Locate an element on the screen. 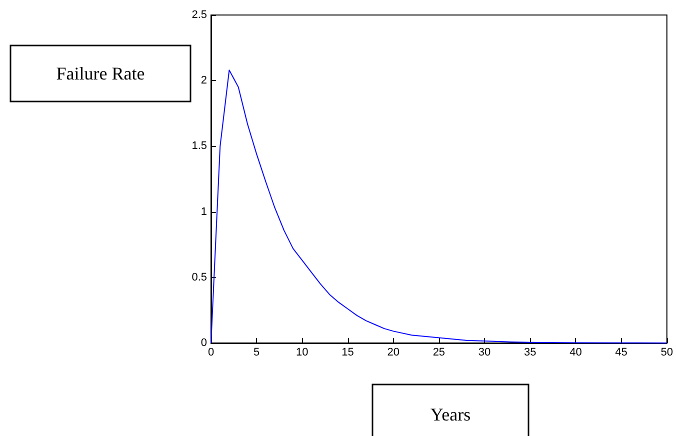 Image resolution: width=676 pixels, height=436 pixels. x-tick-label: 20 is located at coordinates (393, 352).